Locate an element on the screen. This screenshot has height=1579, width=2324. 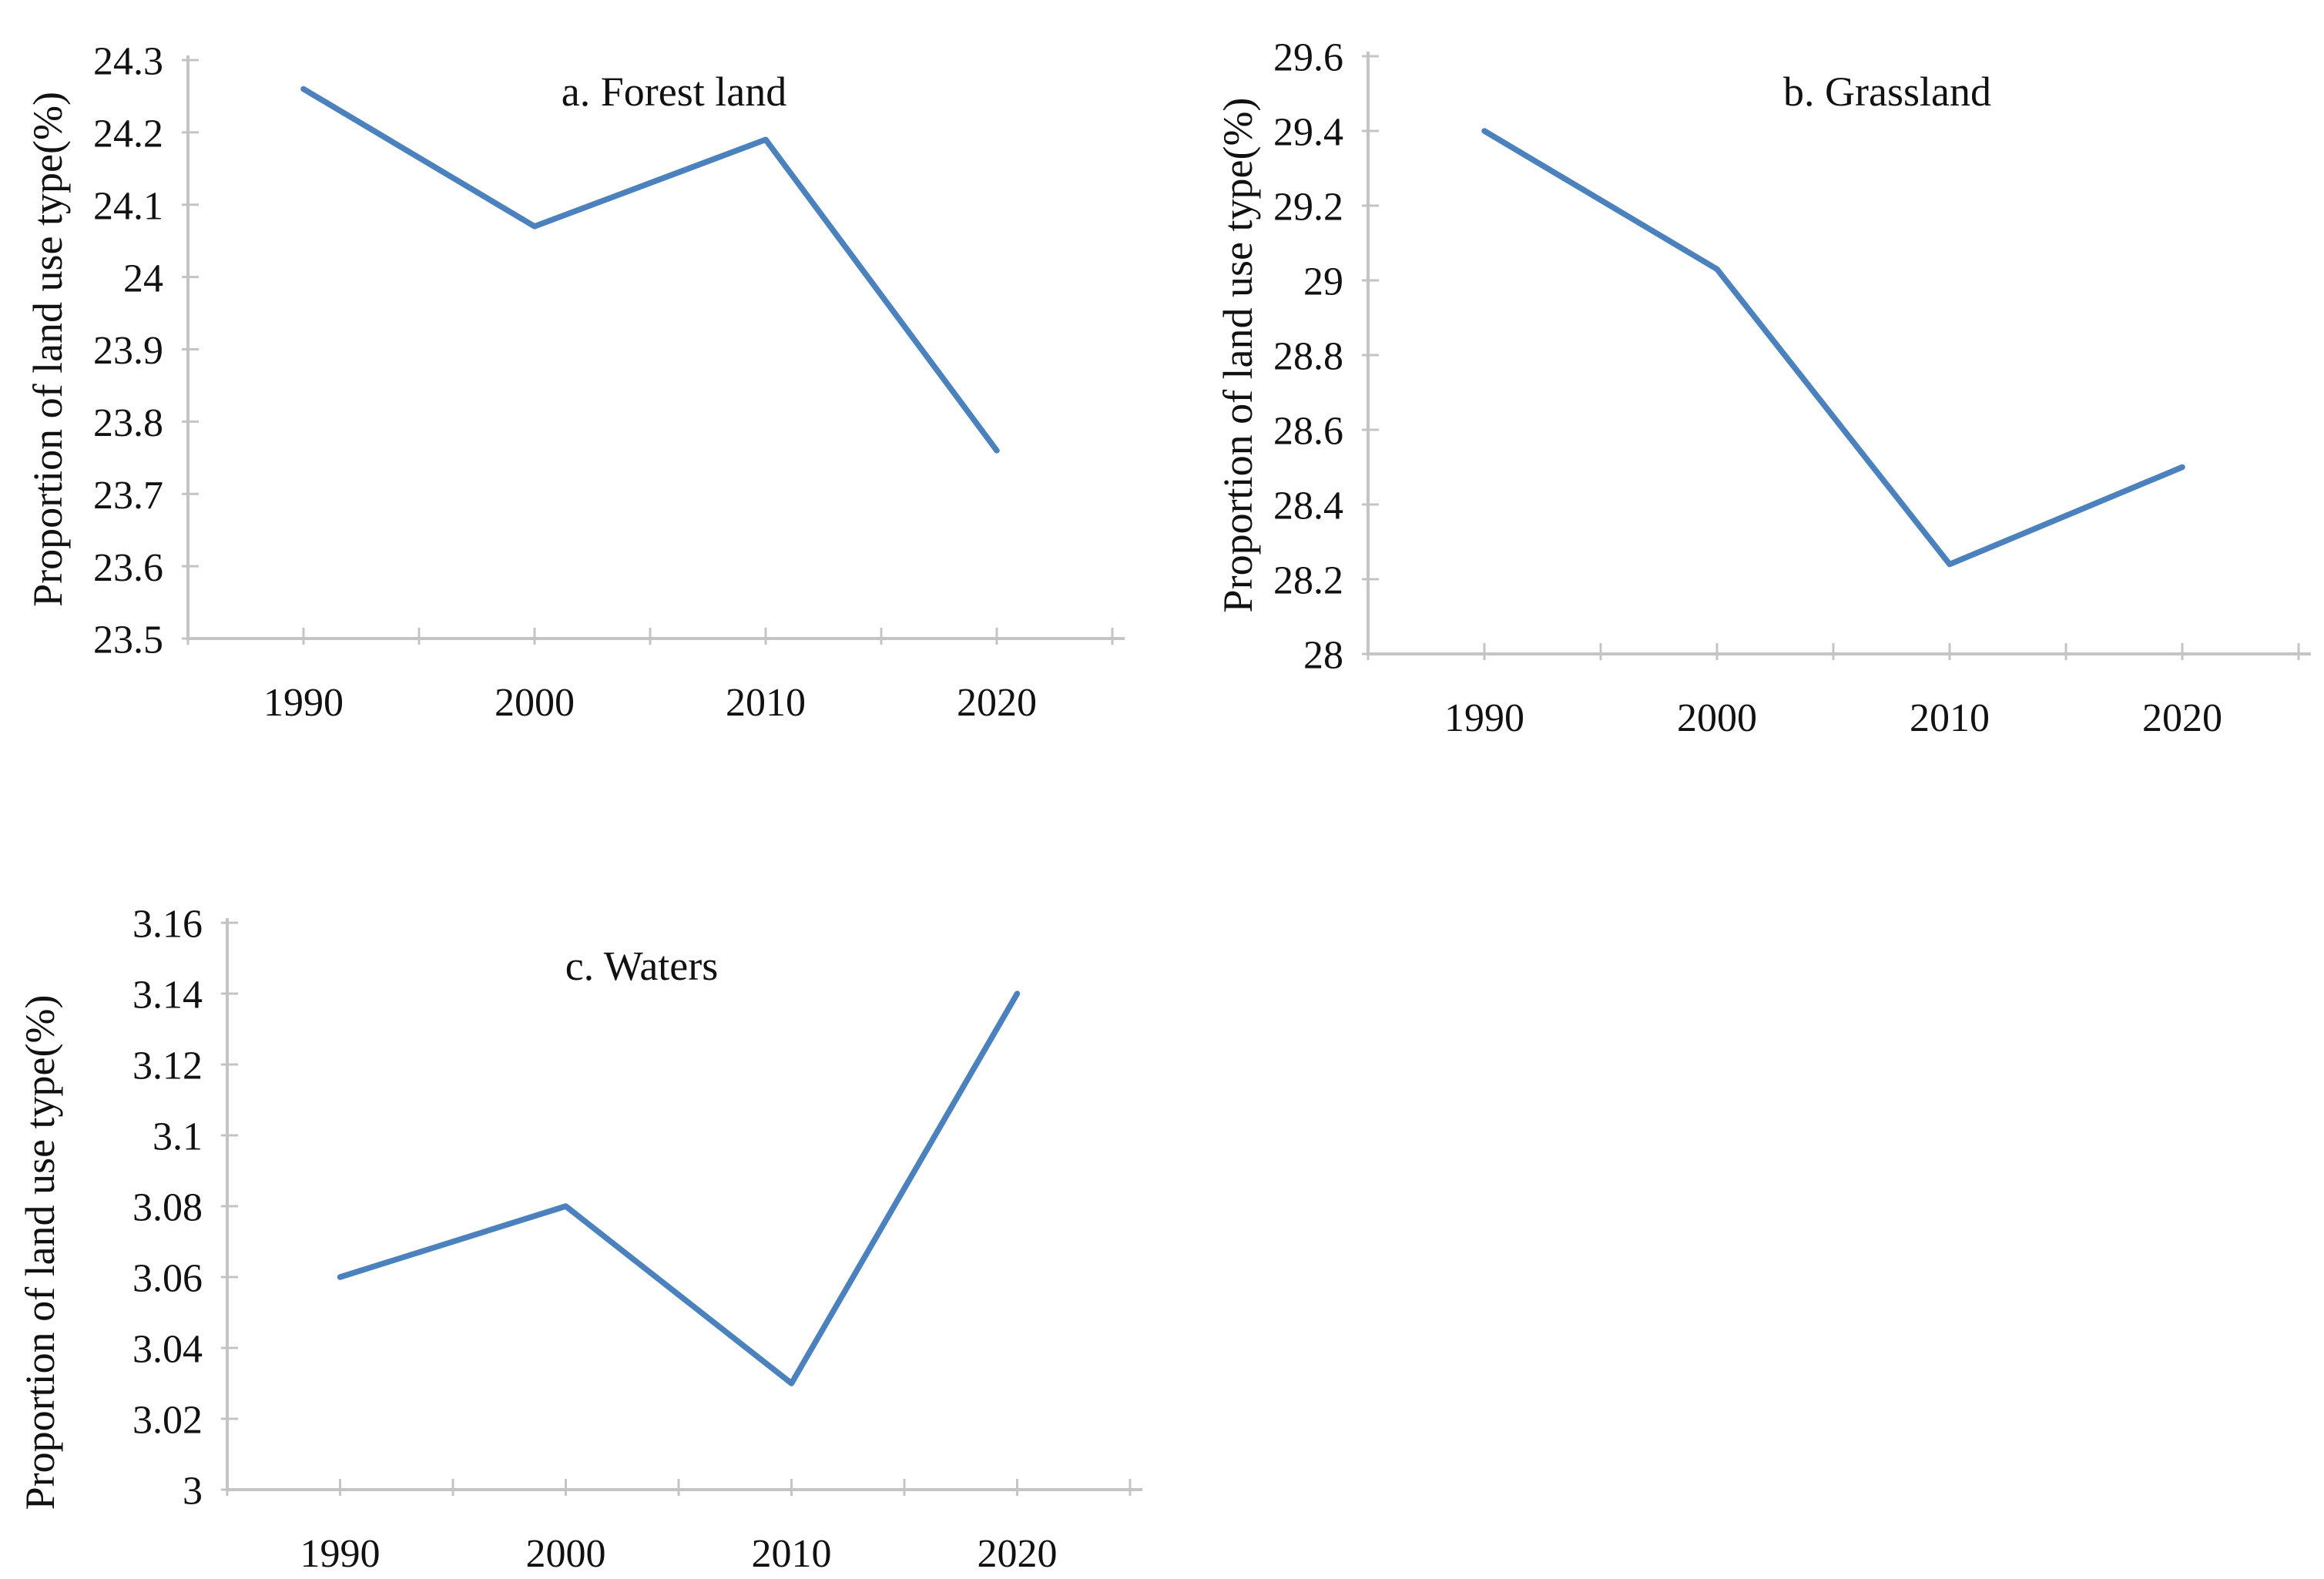
y-tick-label: 23.8 is located at coordinates (128, 423).